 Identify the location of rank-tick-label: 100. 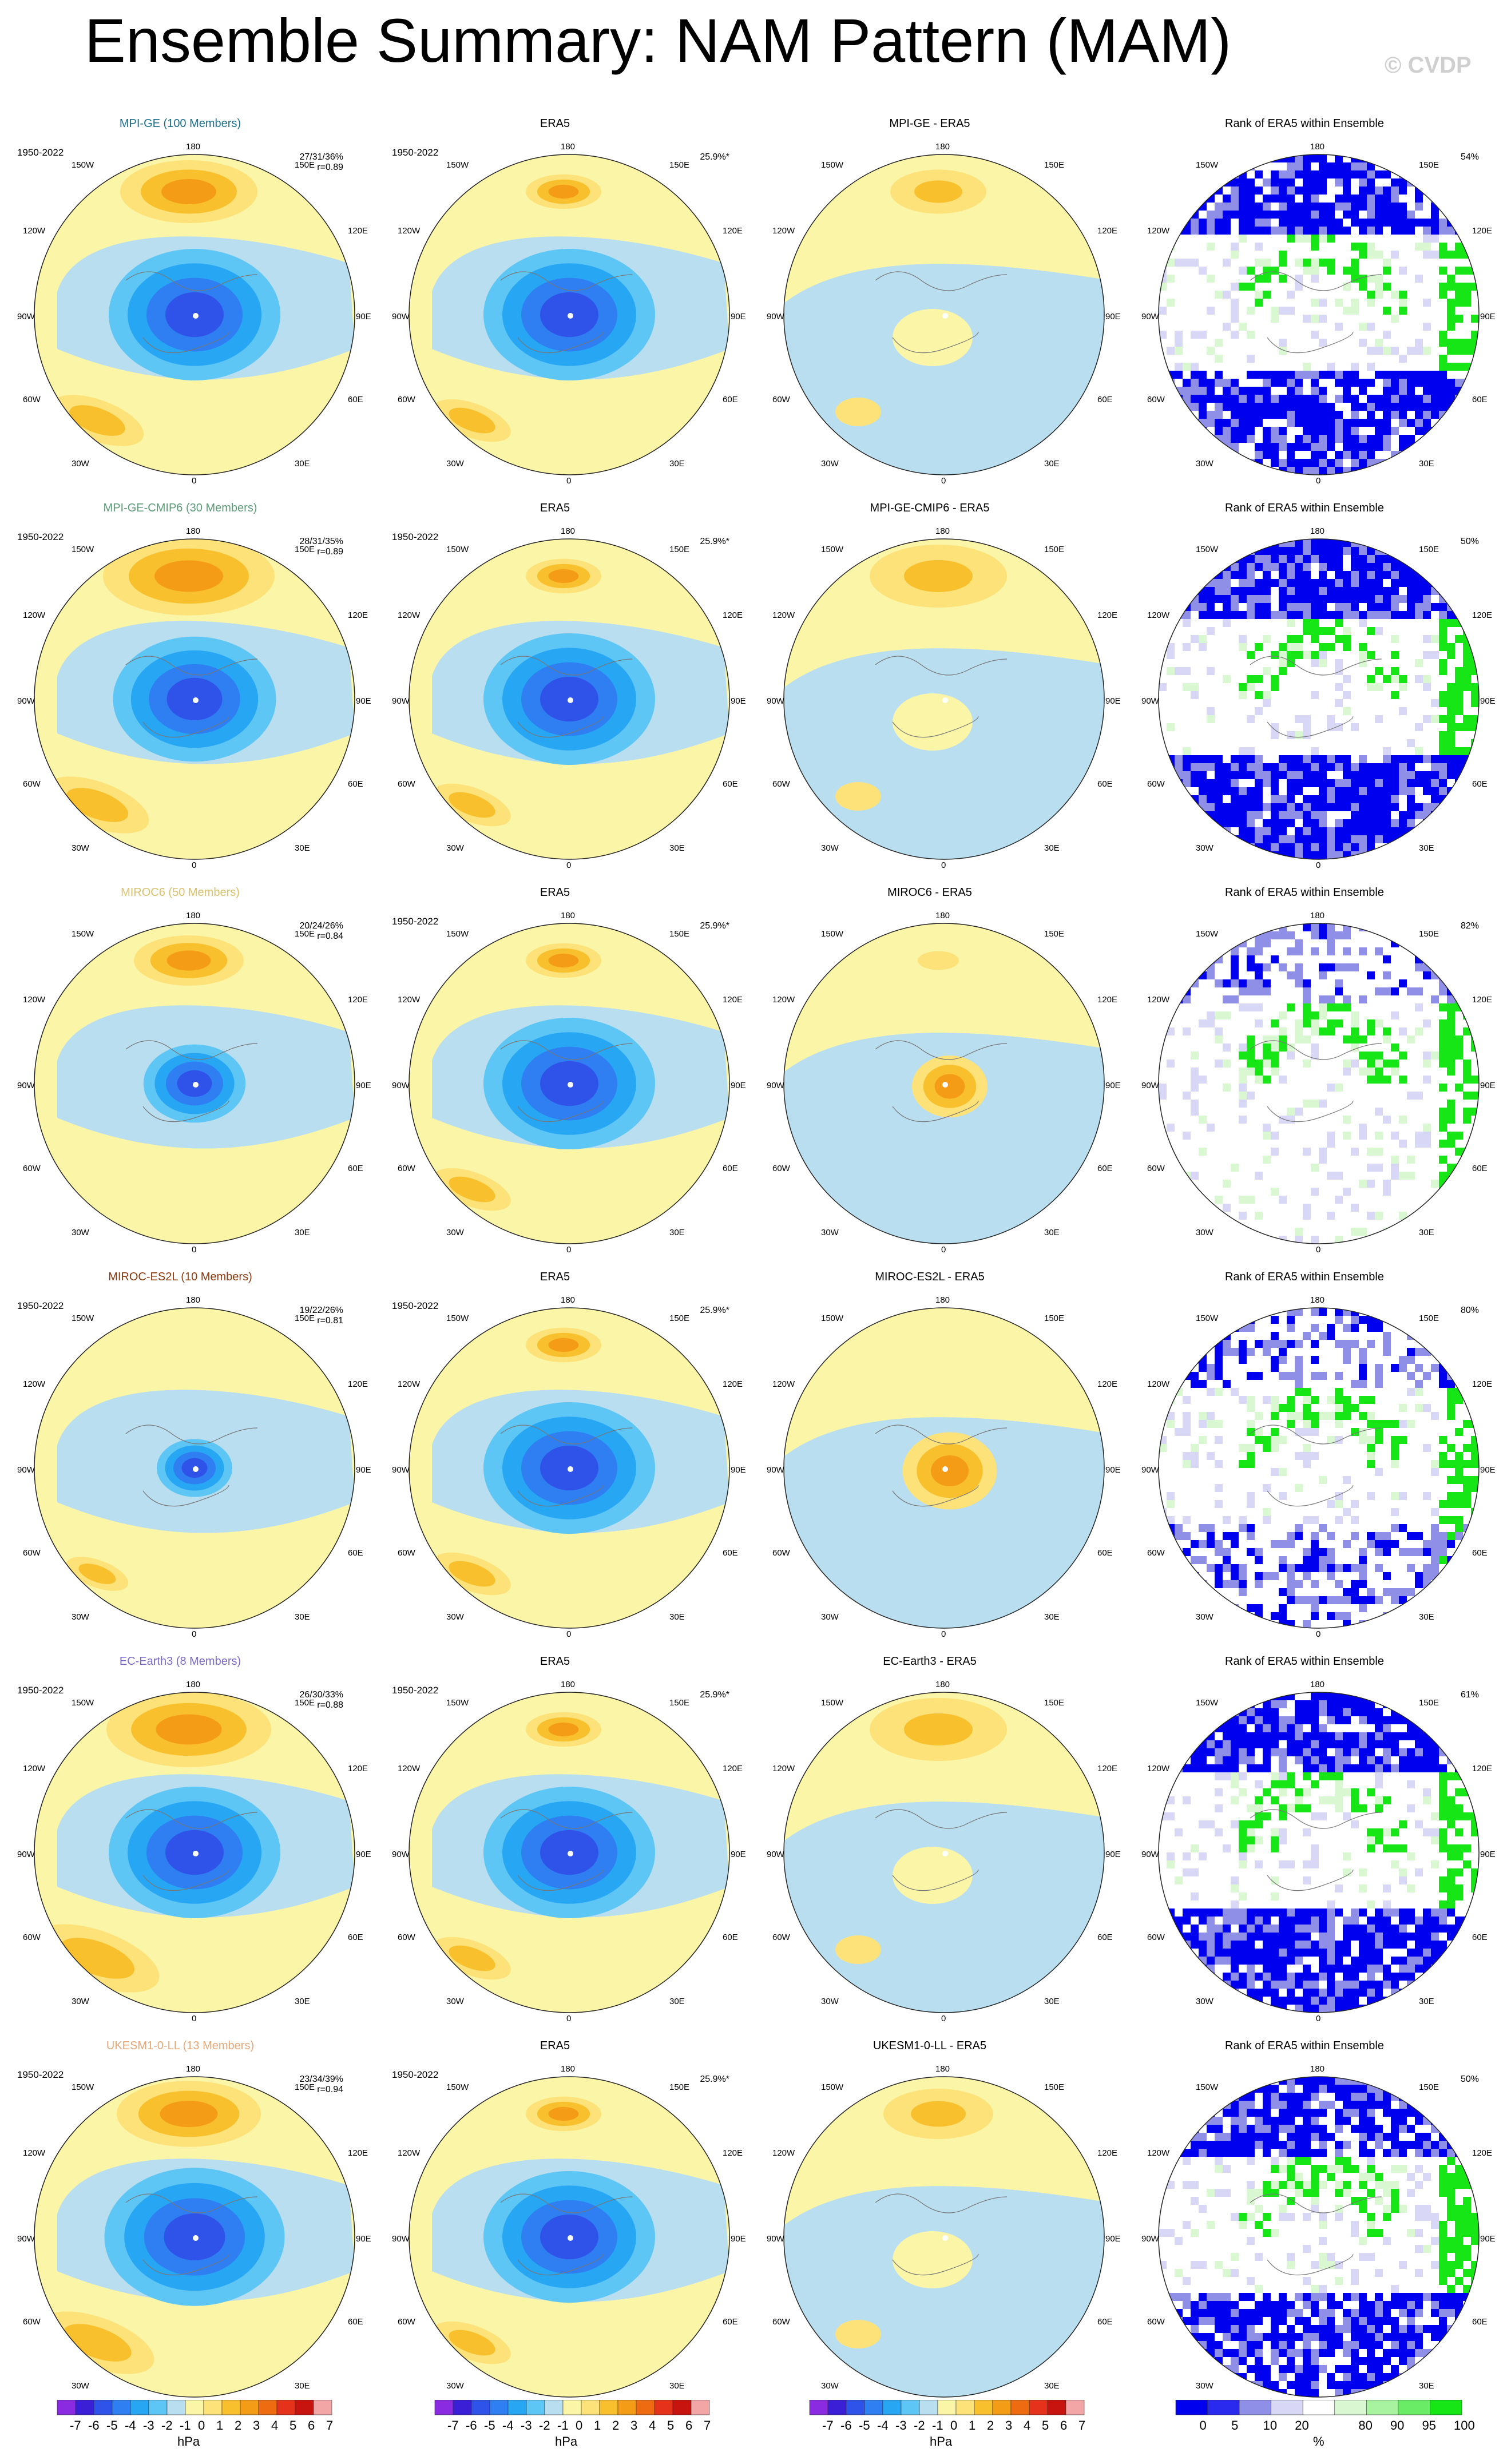
(1464, 2425).